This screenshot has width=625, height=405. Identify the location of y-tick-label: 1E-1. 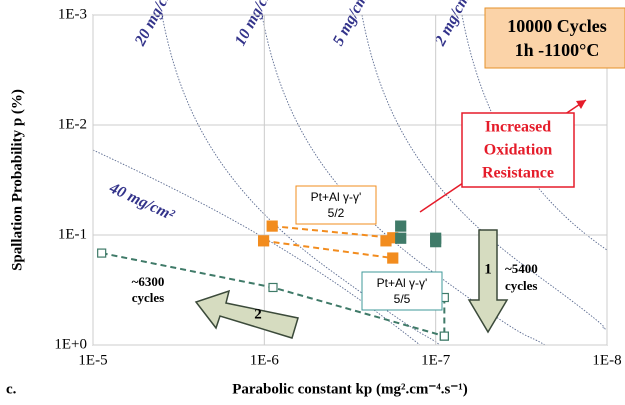
(72, 234).